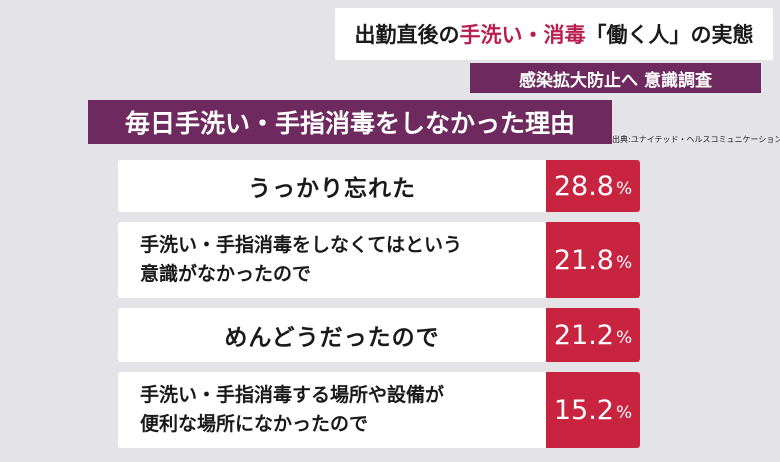 The height and width of the screenshot is (462, 780). What do you see at coordinates (583, 410) in the screenshot?
I see `value-number: 15.2` at bounding box center [583, 410].